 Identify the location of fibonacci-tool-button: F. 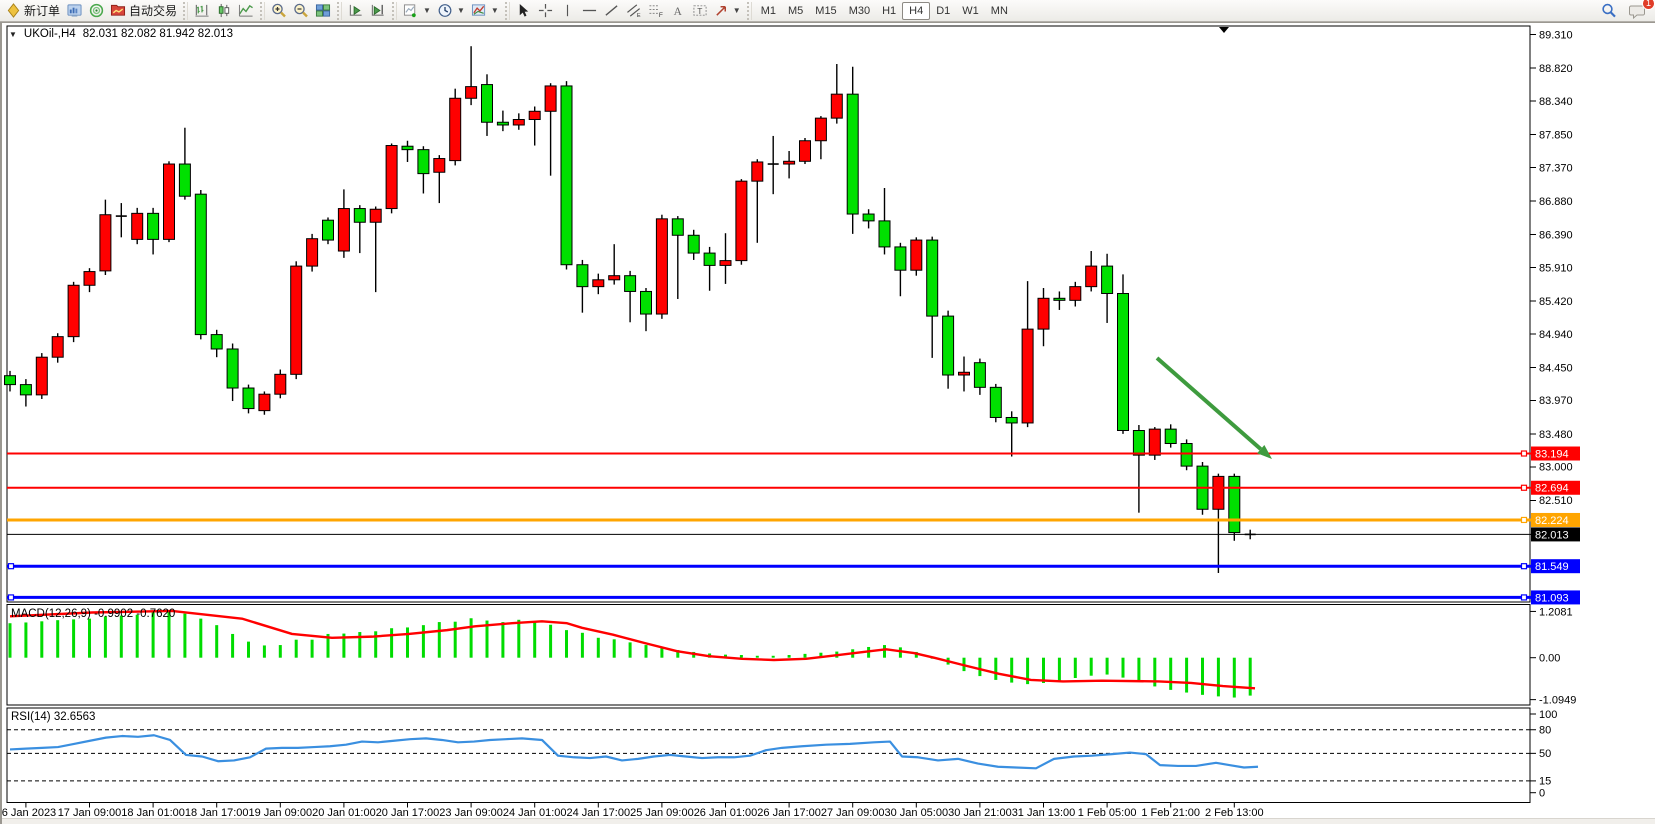
(656, 11).